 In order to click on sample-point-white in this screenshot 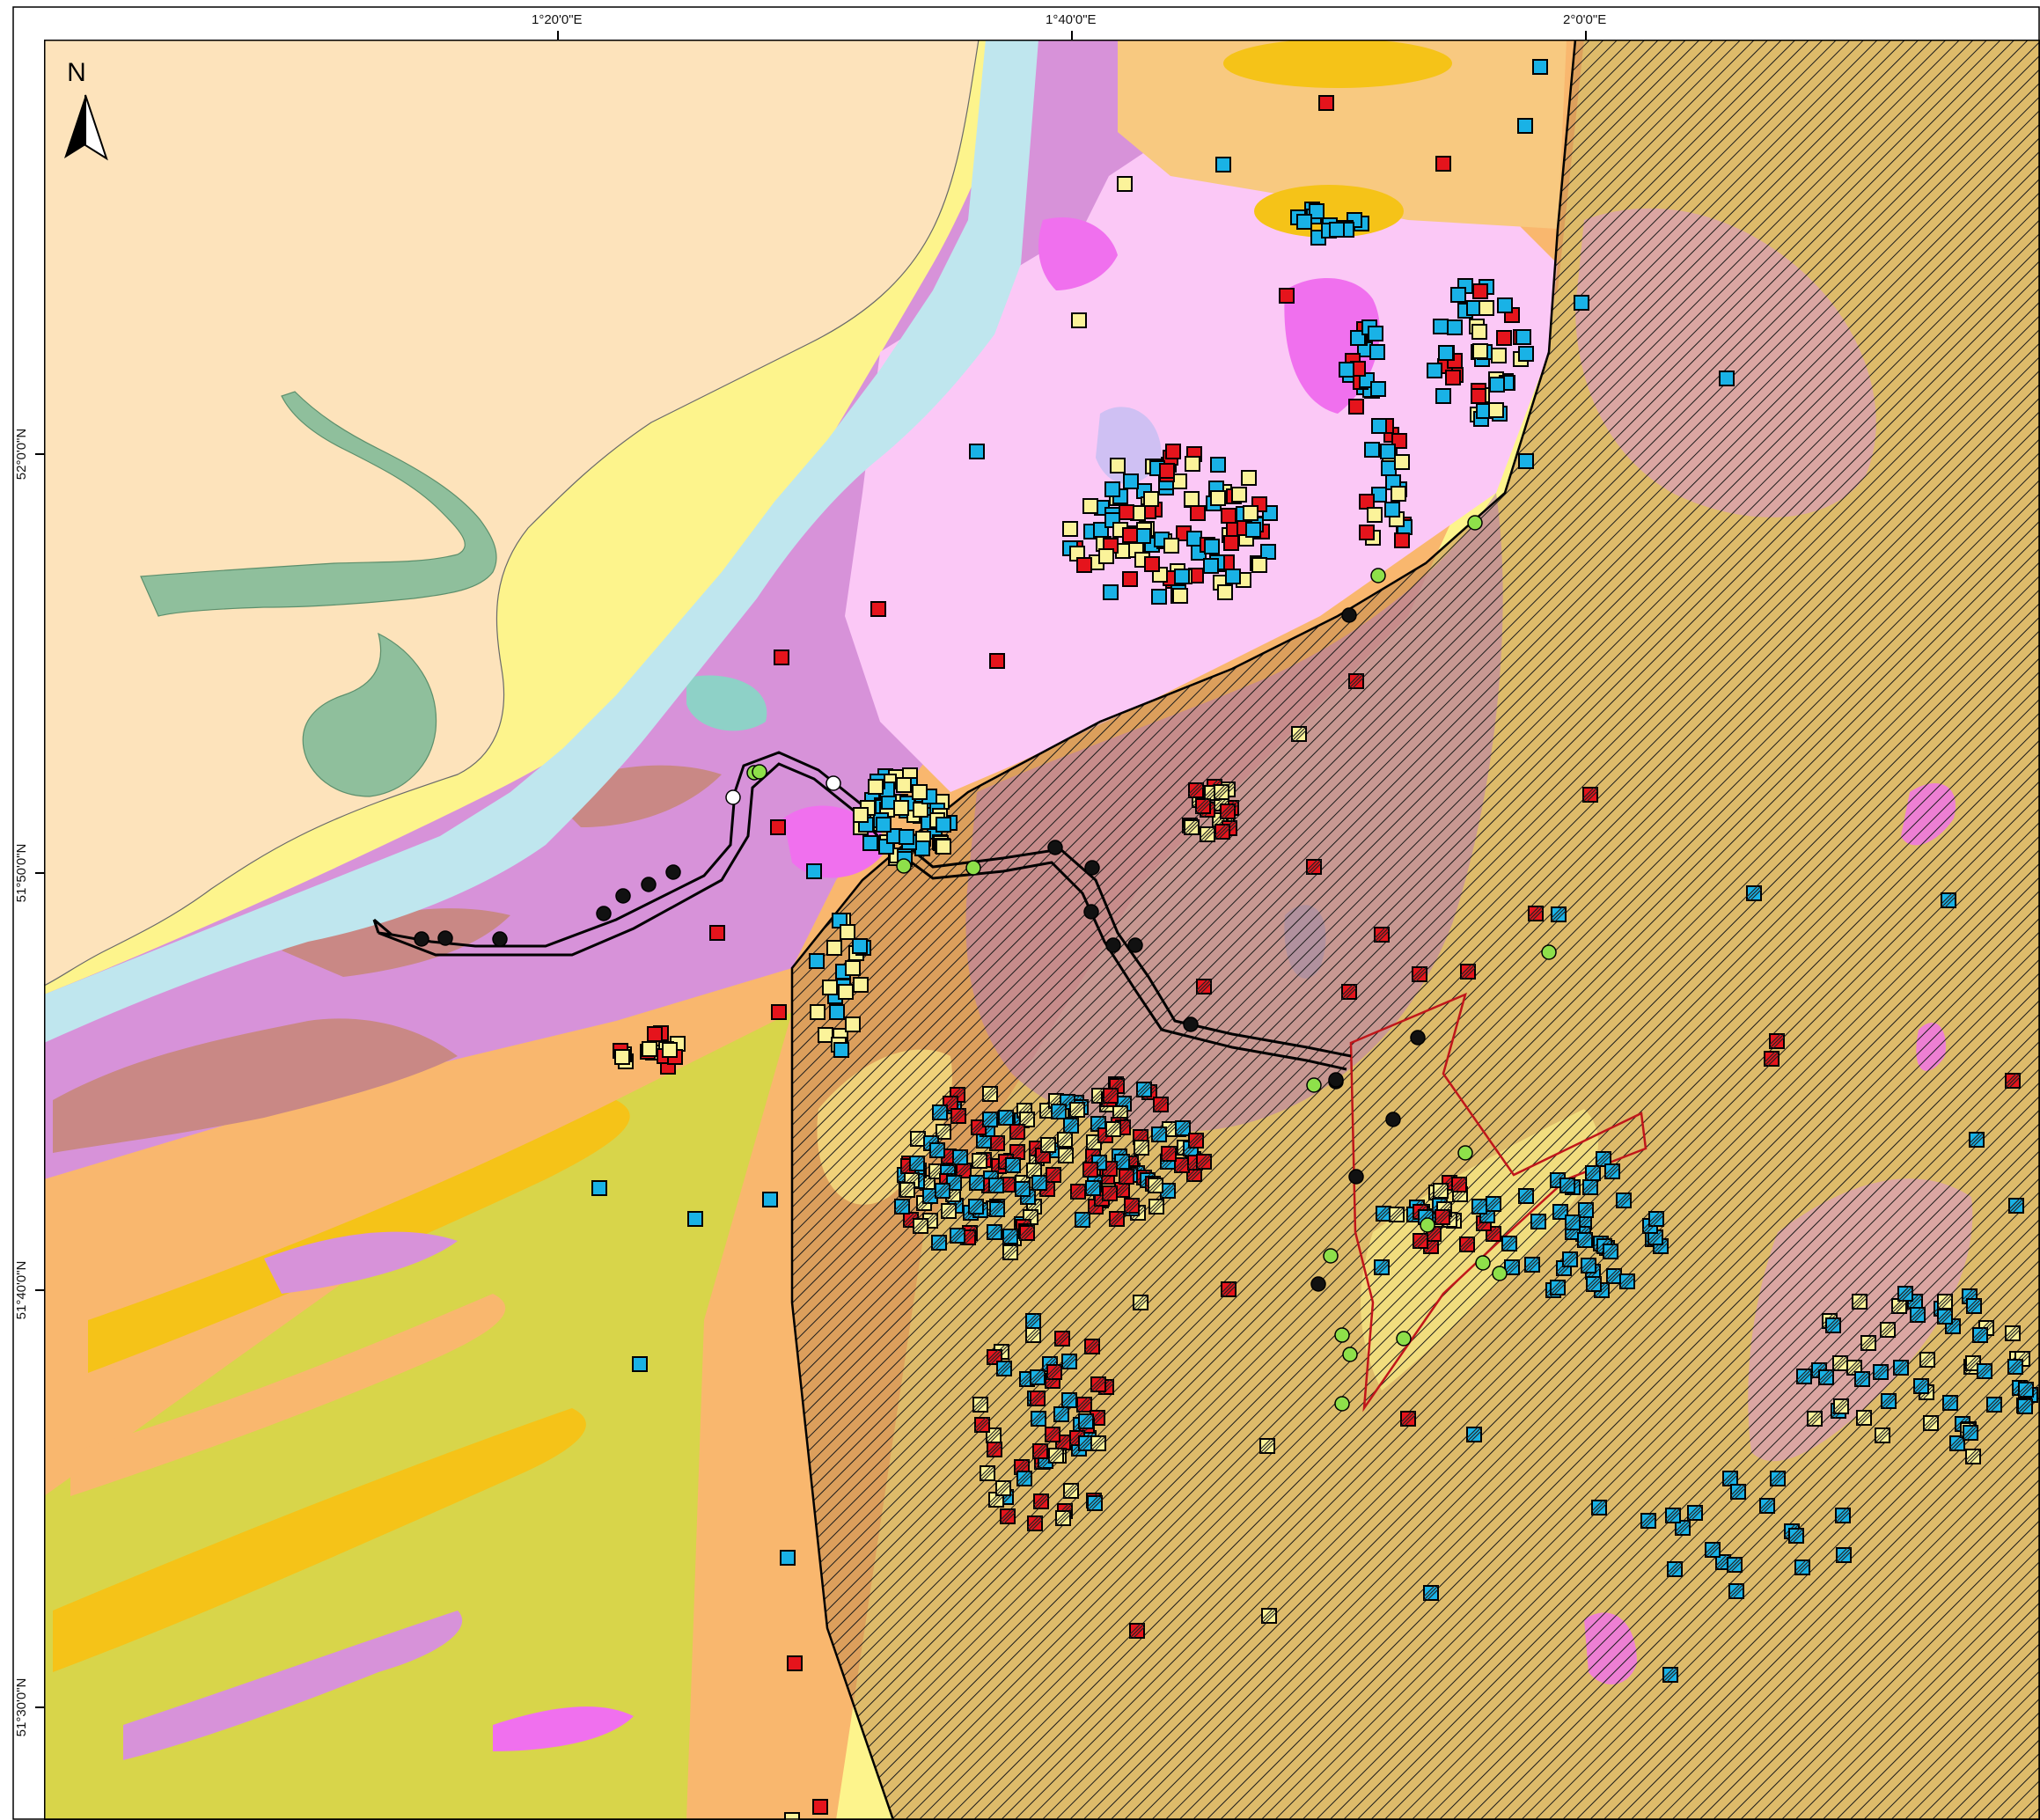, I will do `click(833, 783)`.